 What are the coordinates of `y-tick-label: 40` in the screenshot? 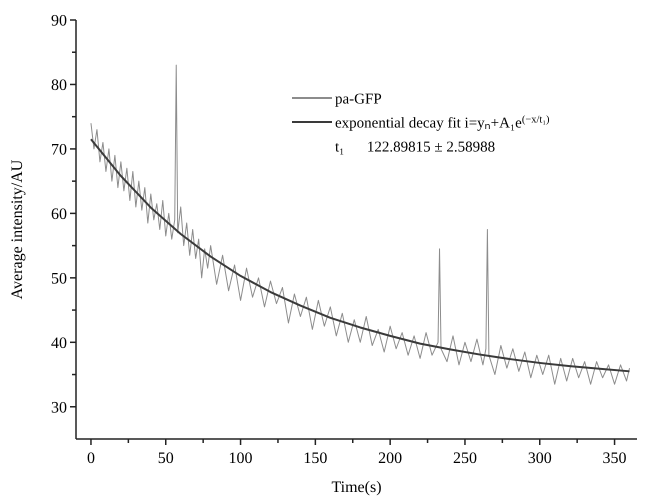 It's located at (59, 343).